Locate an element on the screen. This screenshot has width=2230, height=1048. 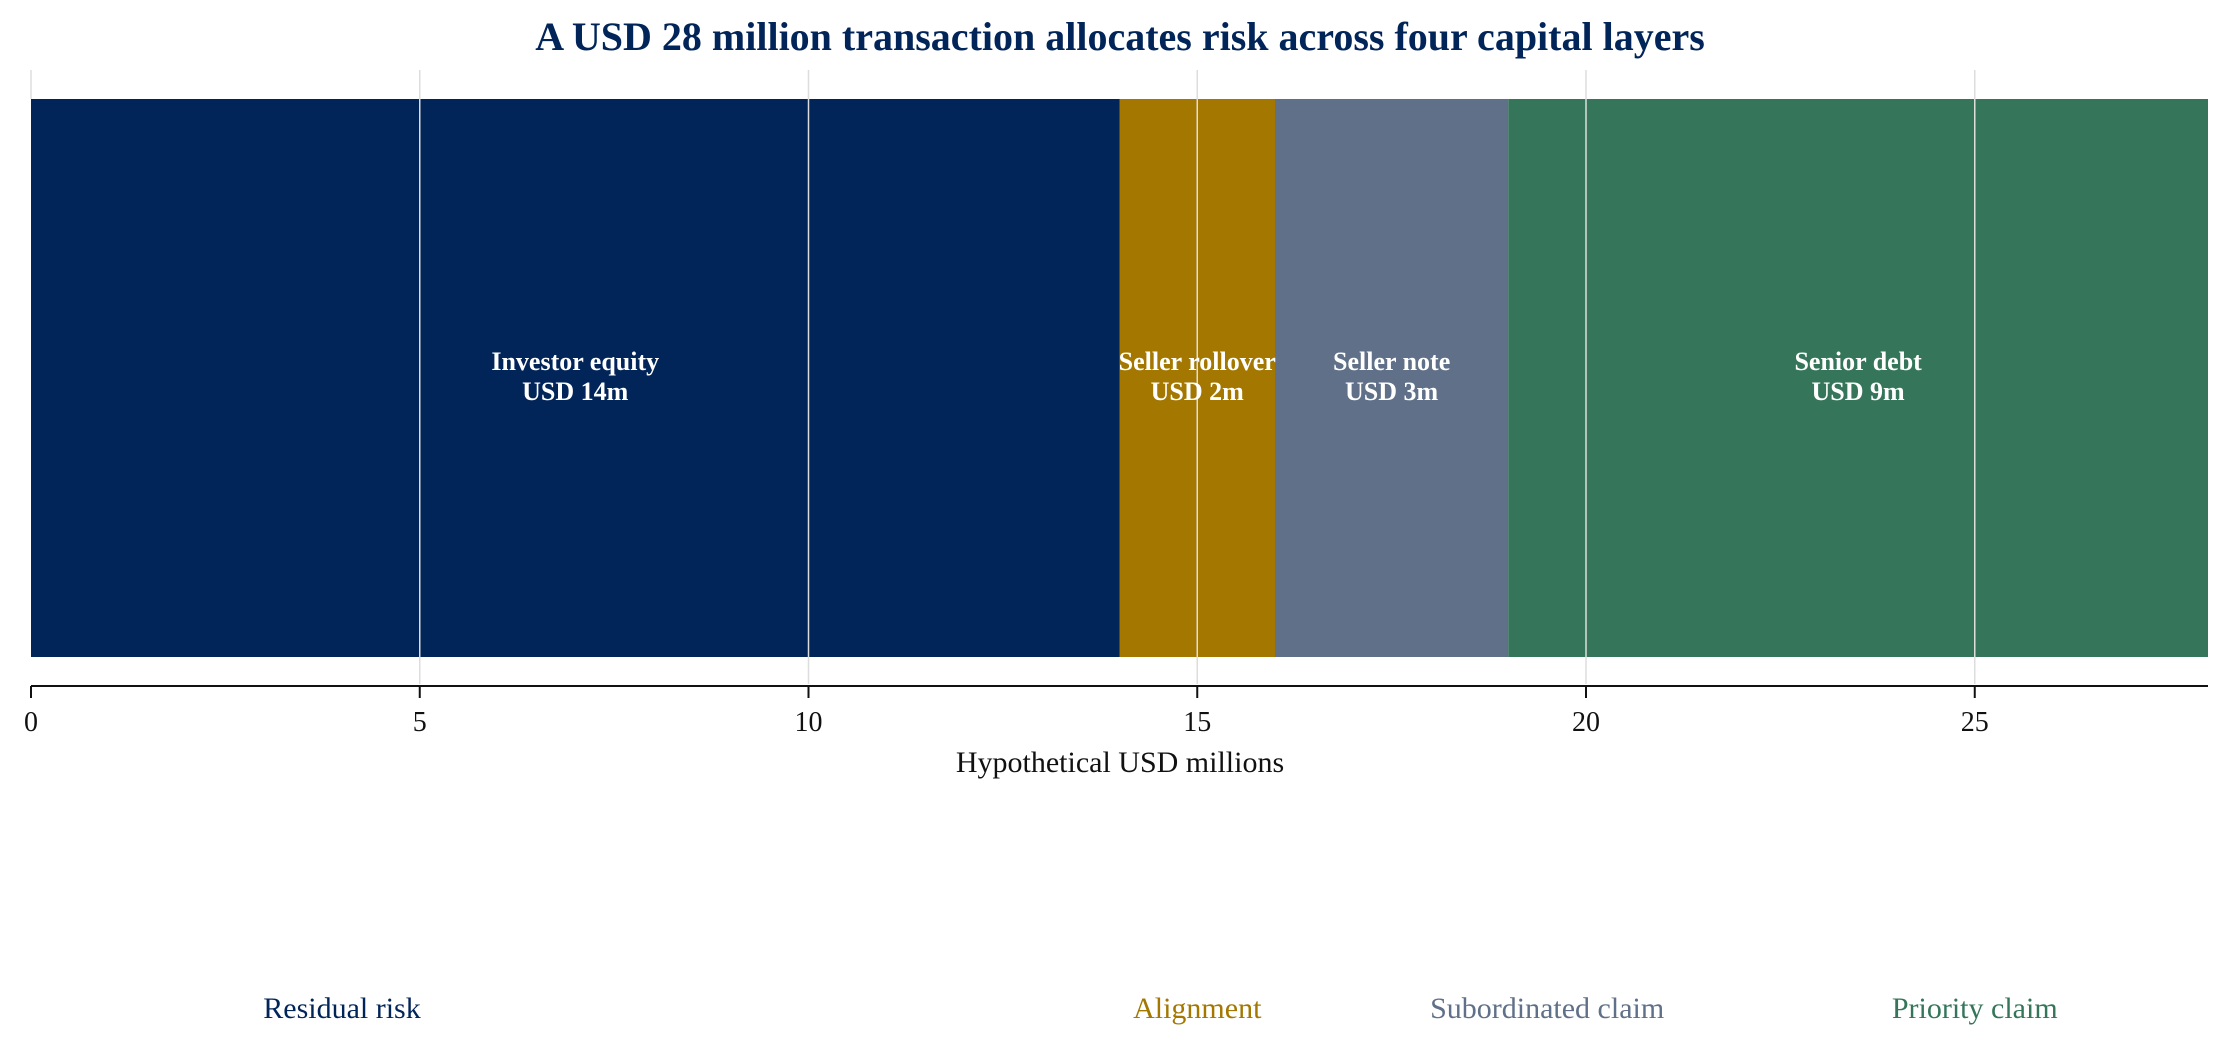
x-tick-label: 15 is located at coordinates (1197, 722).